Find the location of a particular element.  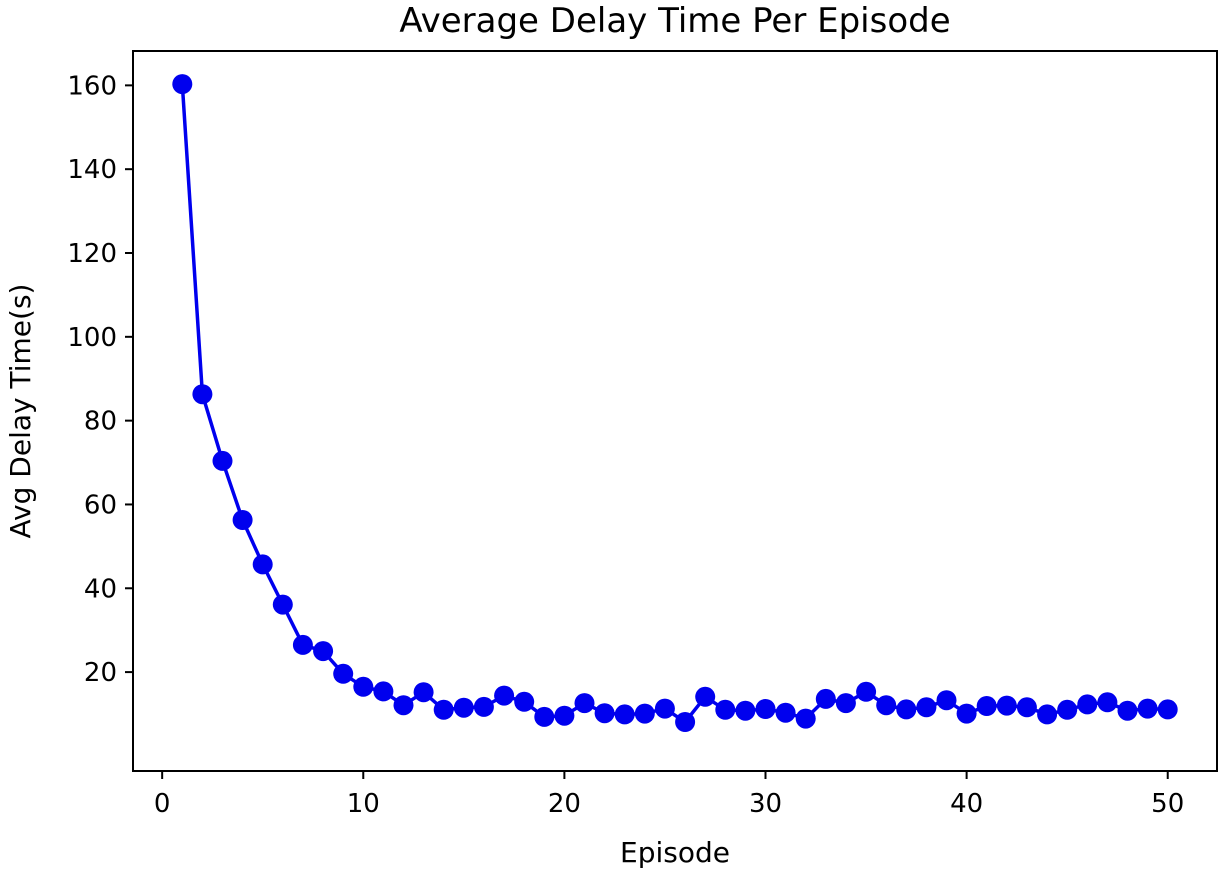

y-tick-label: 60 is located at coordinates (100, 505).